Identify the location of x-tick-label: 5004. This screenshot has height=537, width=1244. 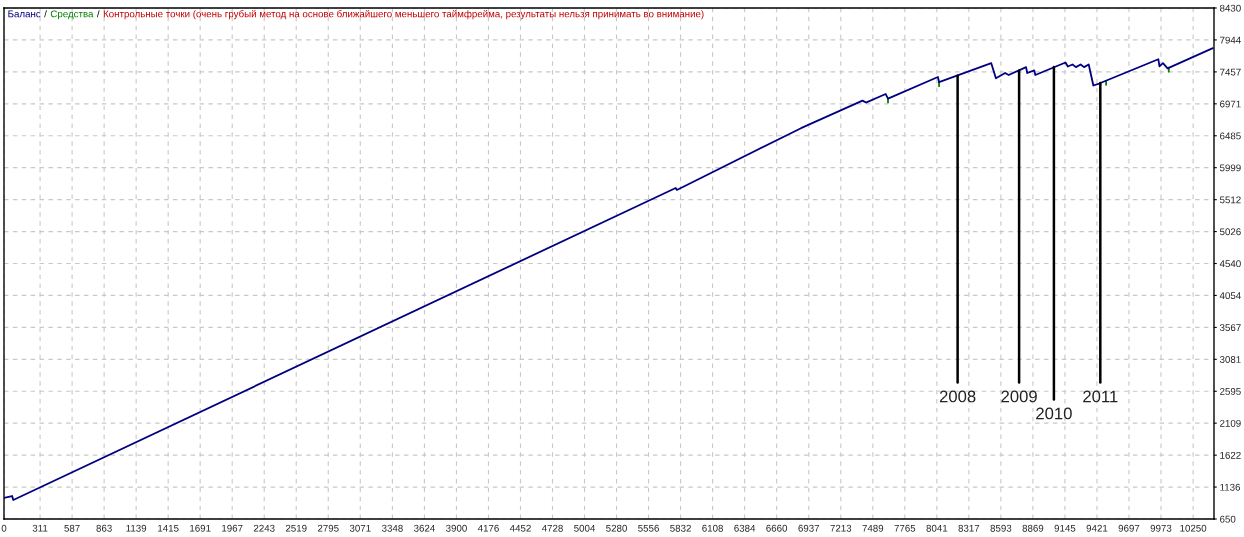
(585, 528).